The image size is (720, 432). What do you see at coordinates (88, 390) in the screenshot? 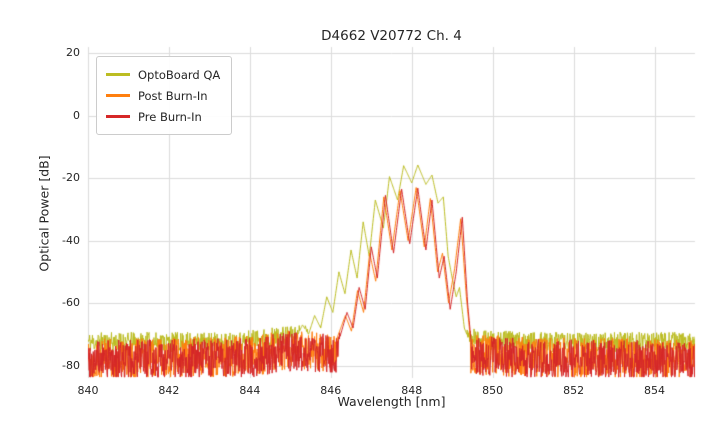
I see `x-tick-label: 840` at bounding box center [88, 390].